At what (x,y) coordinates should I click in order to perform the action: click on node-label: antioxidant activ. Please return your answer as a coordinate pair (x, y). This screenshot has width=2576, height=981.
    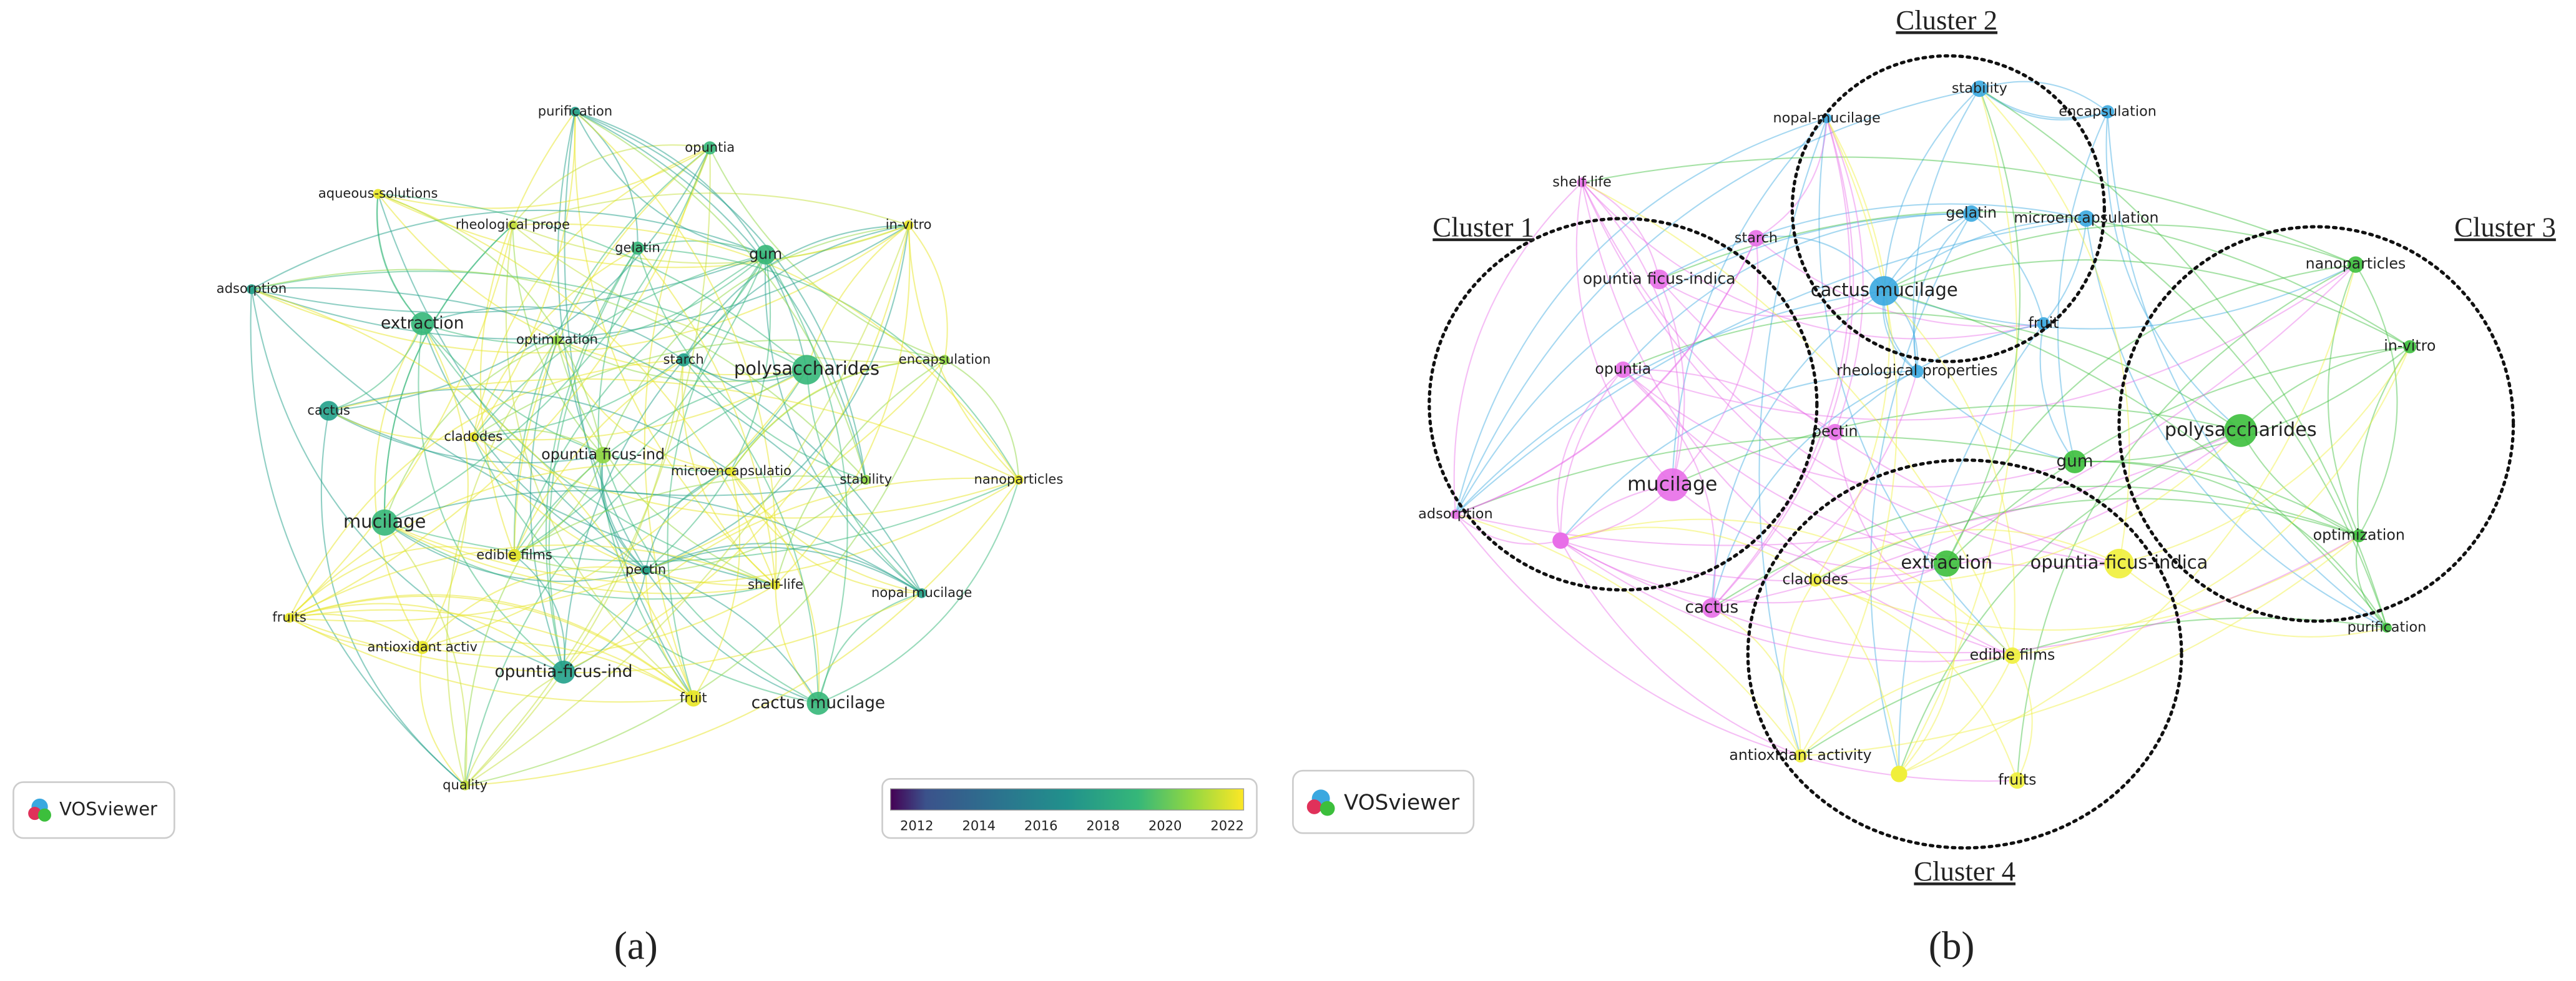
    Looking at the image, I should click on (422, 647).